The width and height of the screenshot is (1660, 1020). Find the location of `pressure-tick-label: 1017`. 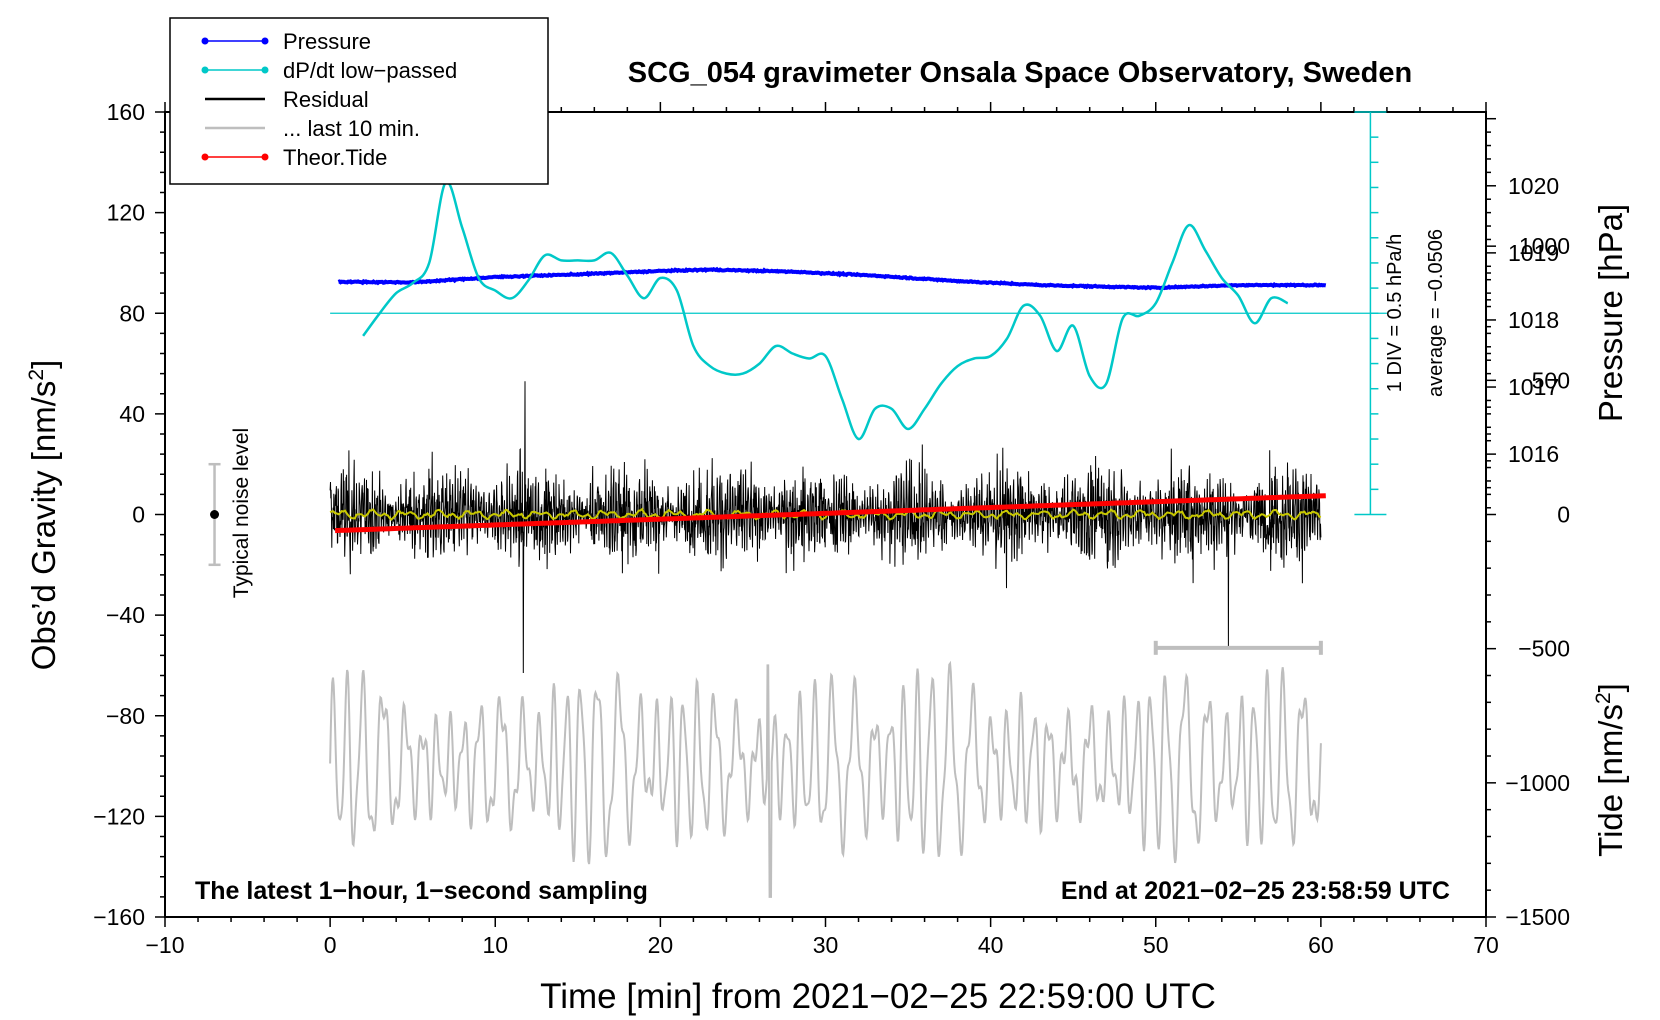

pressure-tick-label: 1017 is located at coordinates (1533, 387).